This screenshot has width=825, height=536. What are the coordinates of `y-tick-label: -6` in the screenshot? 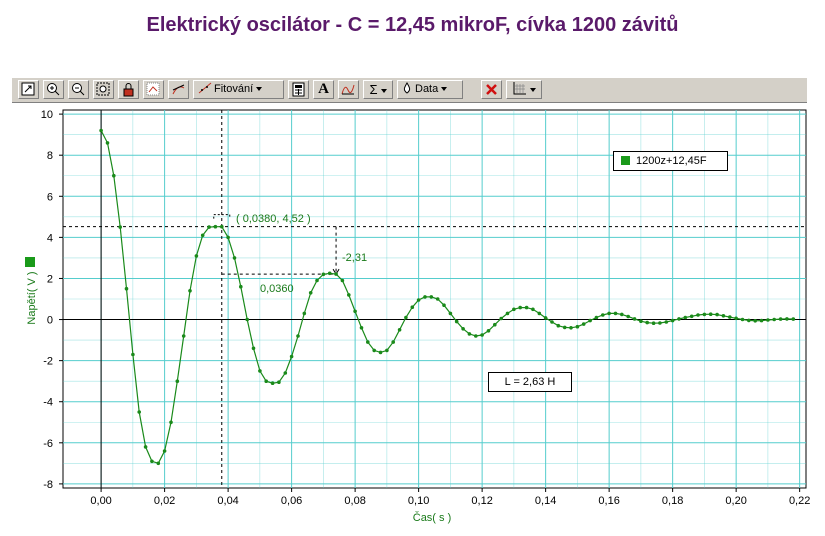 It's located at (48, 444).